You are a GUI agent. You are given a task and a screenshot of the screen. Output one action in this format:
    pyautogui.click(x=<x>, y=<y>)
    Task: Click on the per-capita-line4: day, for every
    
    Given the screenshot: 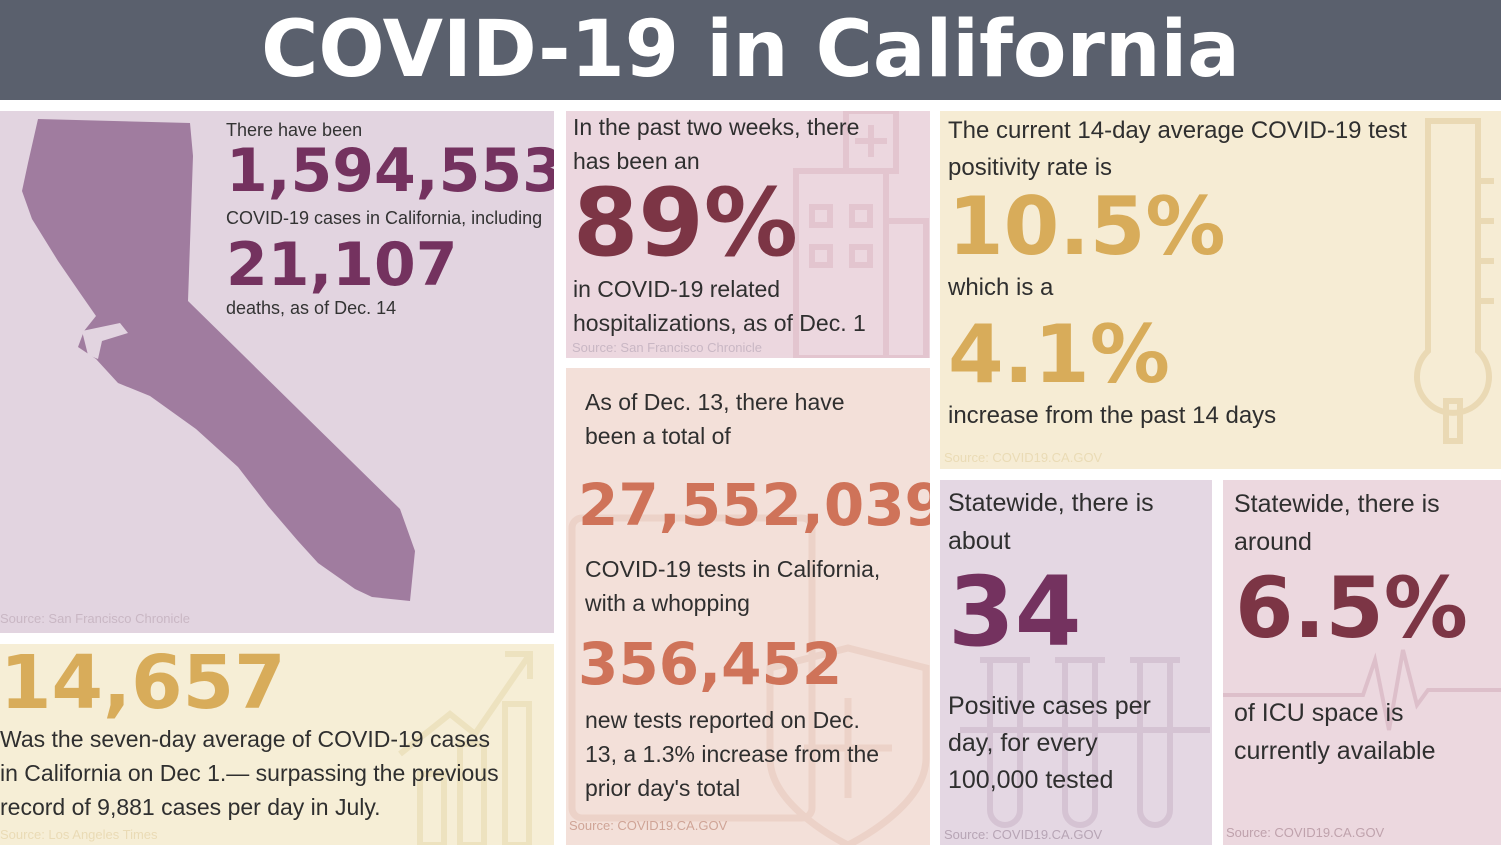 What is the action you would take?
    pyautogui.click(x=1023, y=743)
    